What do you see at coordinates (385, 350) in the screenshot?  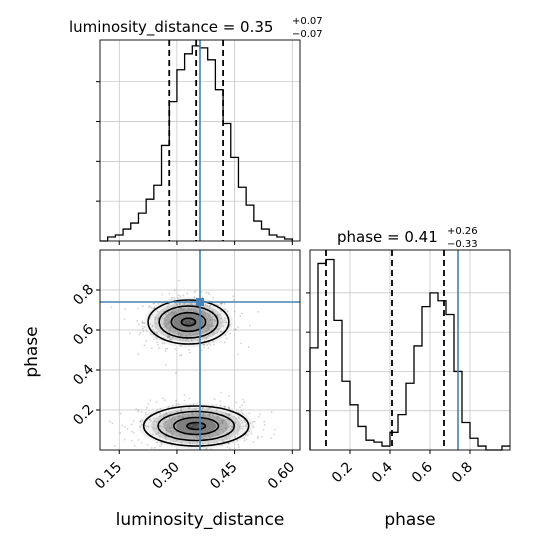 I see `phase-quantile-lines` at bounding box center [385, 350].